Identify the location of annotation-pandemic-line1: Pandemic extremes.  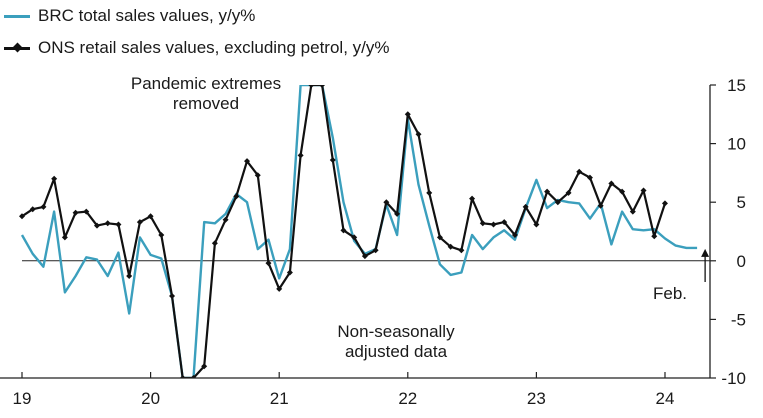
(206, 83).